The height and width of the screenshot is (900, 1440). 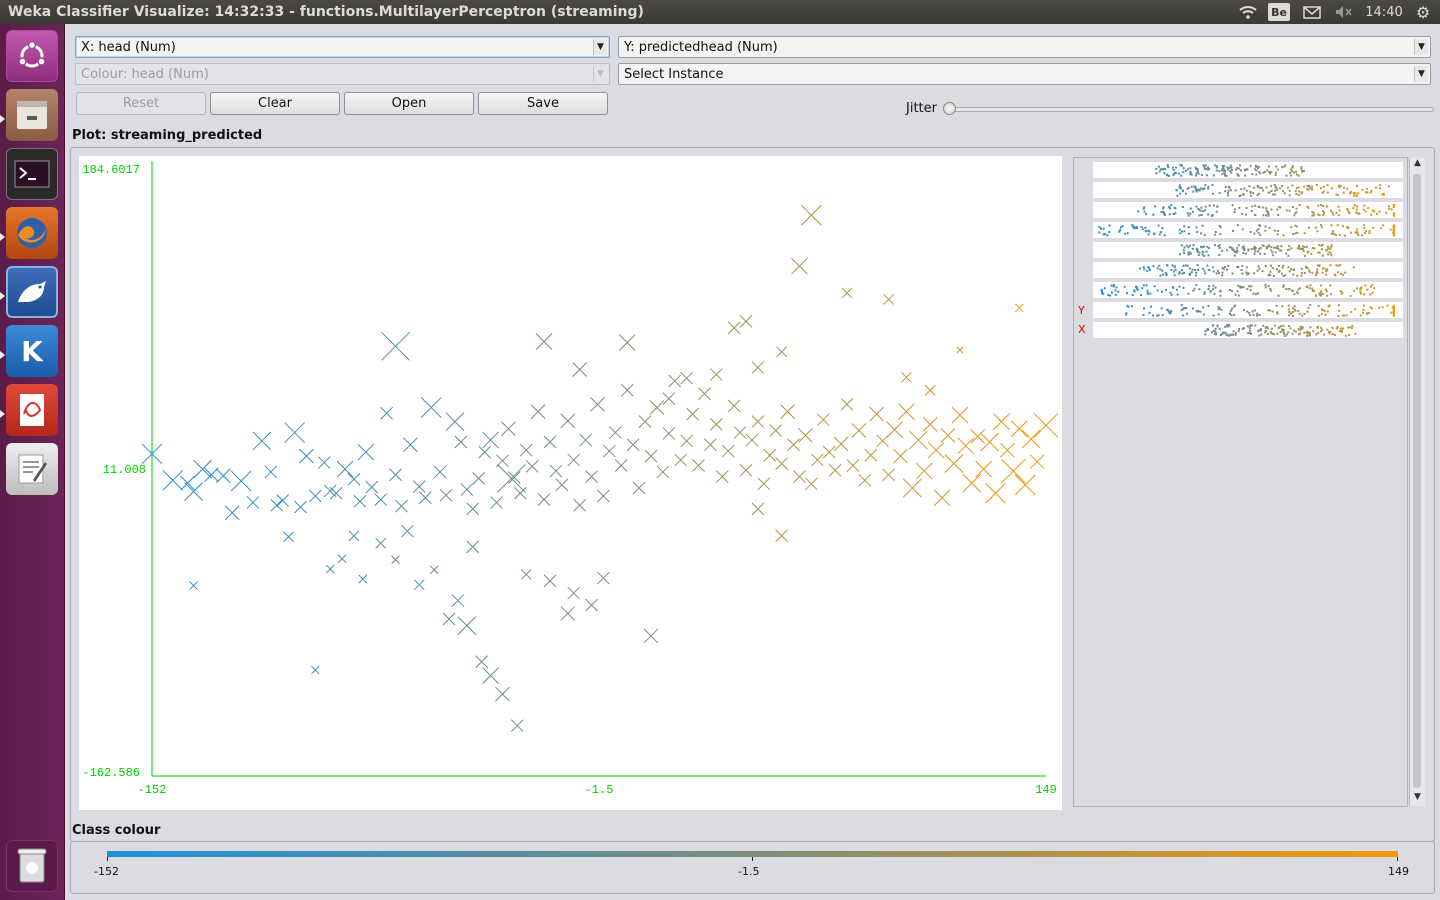 I want to click on scrollbar-thumb, so click(x=1417, y=481).